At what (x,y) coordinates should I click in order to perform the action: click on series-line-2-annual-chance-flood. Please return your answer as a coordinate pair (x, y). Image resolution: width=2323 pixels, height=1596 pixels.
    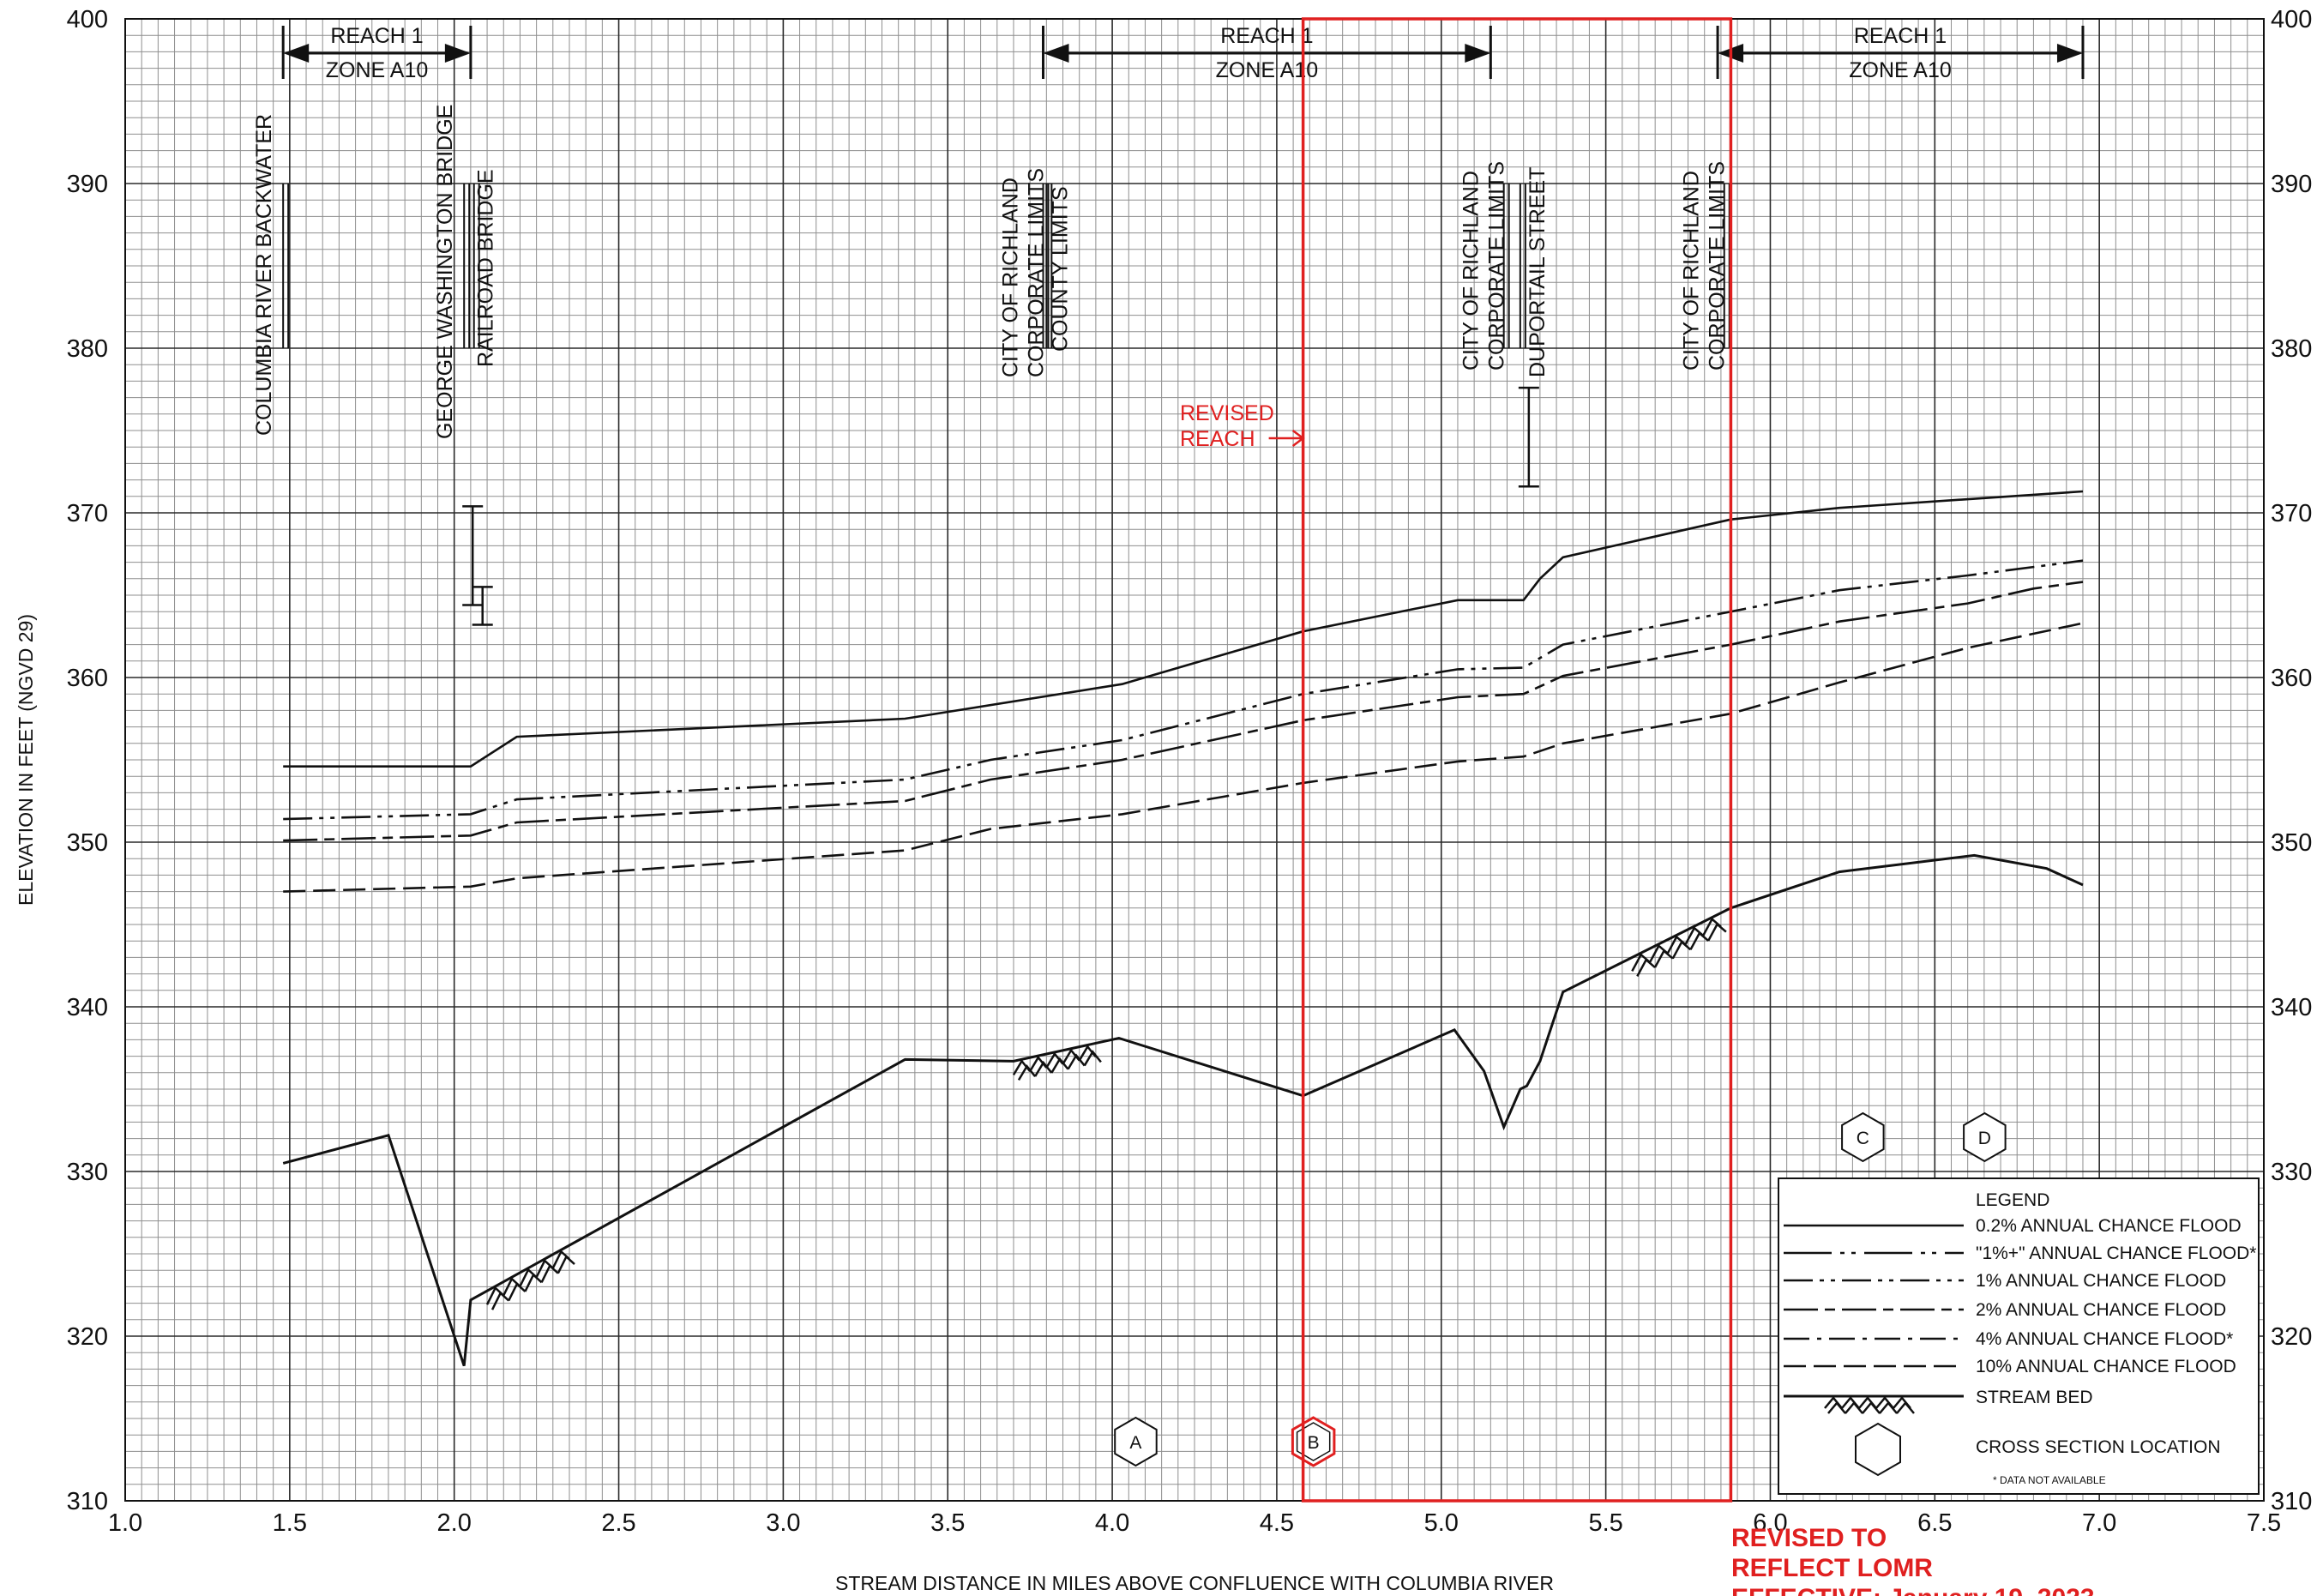
    Looking at the image, I should click on (1183, 711).